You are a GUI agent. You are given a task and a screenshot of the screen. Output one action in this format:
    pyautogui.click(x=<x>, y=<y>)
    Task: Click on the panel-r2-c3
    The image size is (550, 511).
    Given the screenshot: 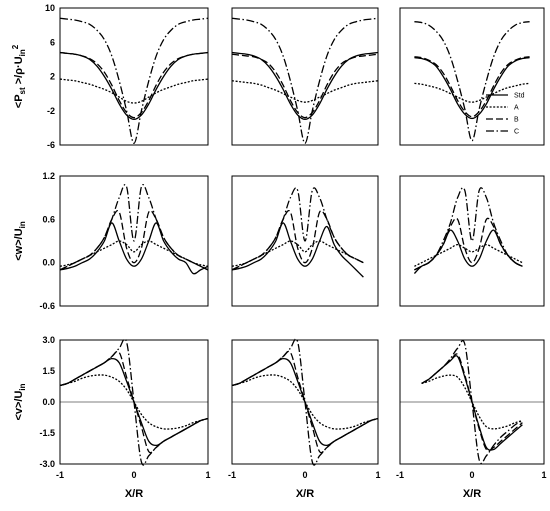 What is the action you would take?
    pyautogui.click(x=472, y=241)
    